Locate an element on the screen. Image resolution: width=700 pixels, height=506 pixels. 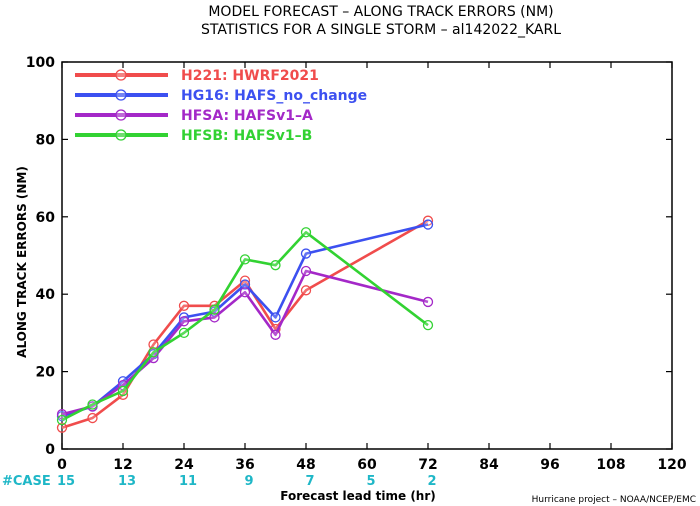
case-count-value: 2 is located at coordinates (431, 481).